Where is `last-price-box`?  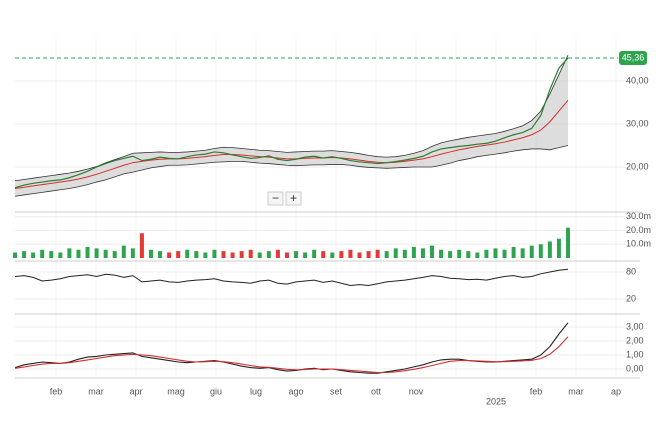 last-price-box is located at coordinates (633, 57).